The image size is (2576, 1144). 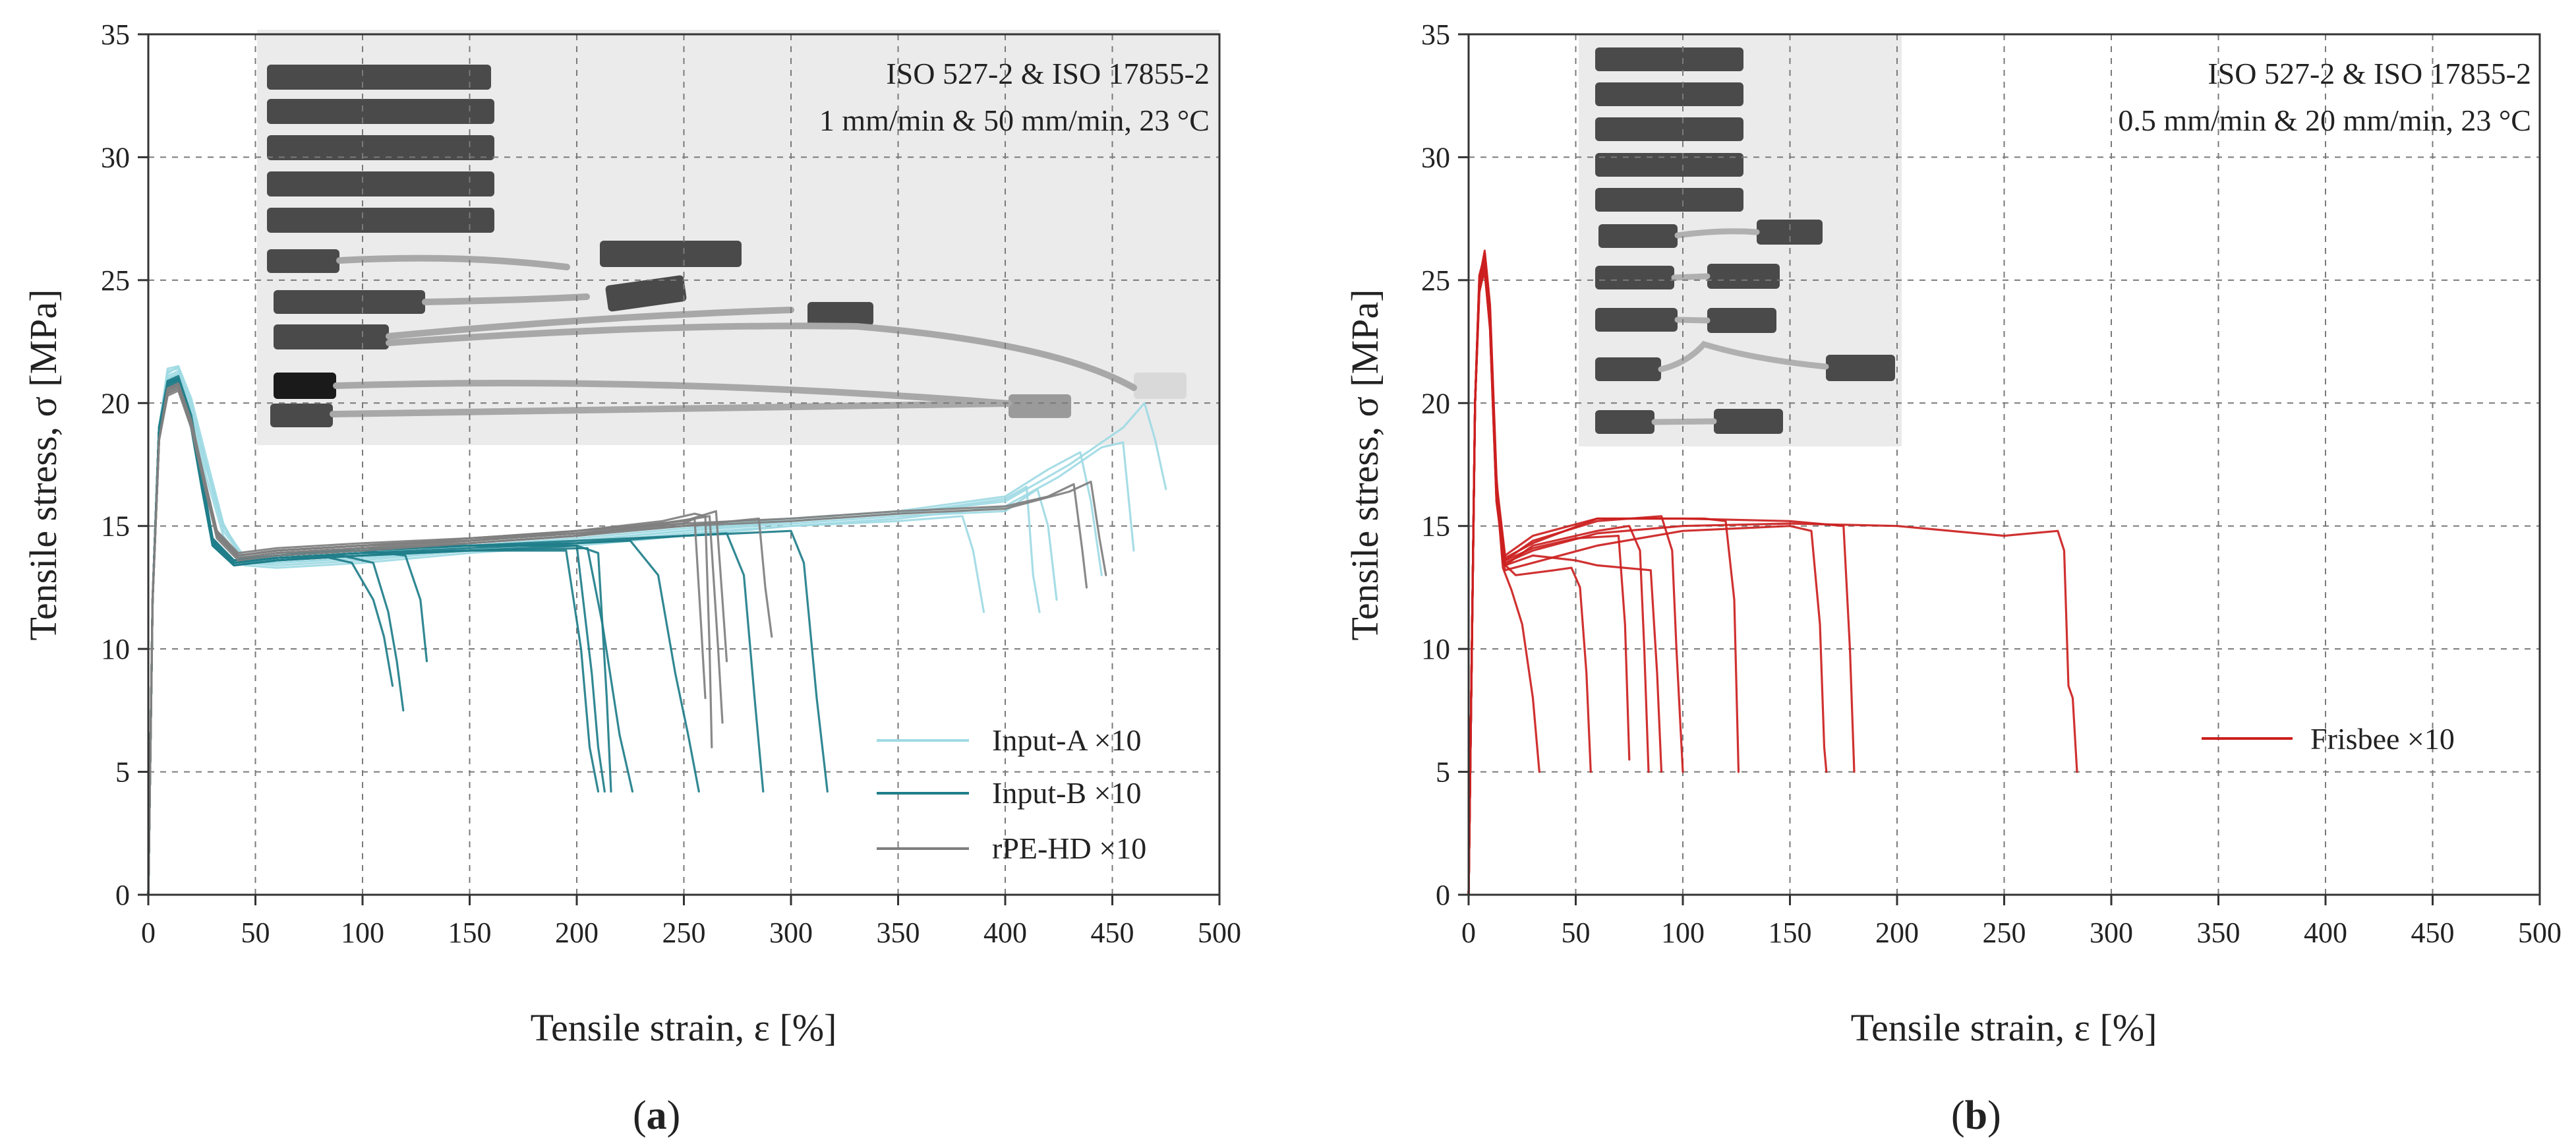 I want to click on annotation-conditions: 0.5 mm/min & 20 mm/min, 23 °C, so click(x=2324, y=121).